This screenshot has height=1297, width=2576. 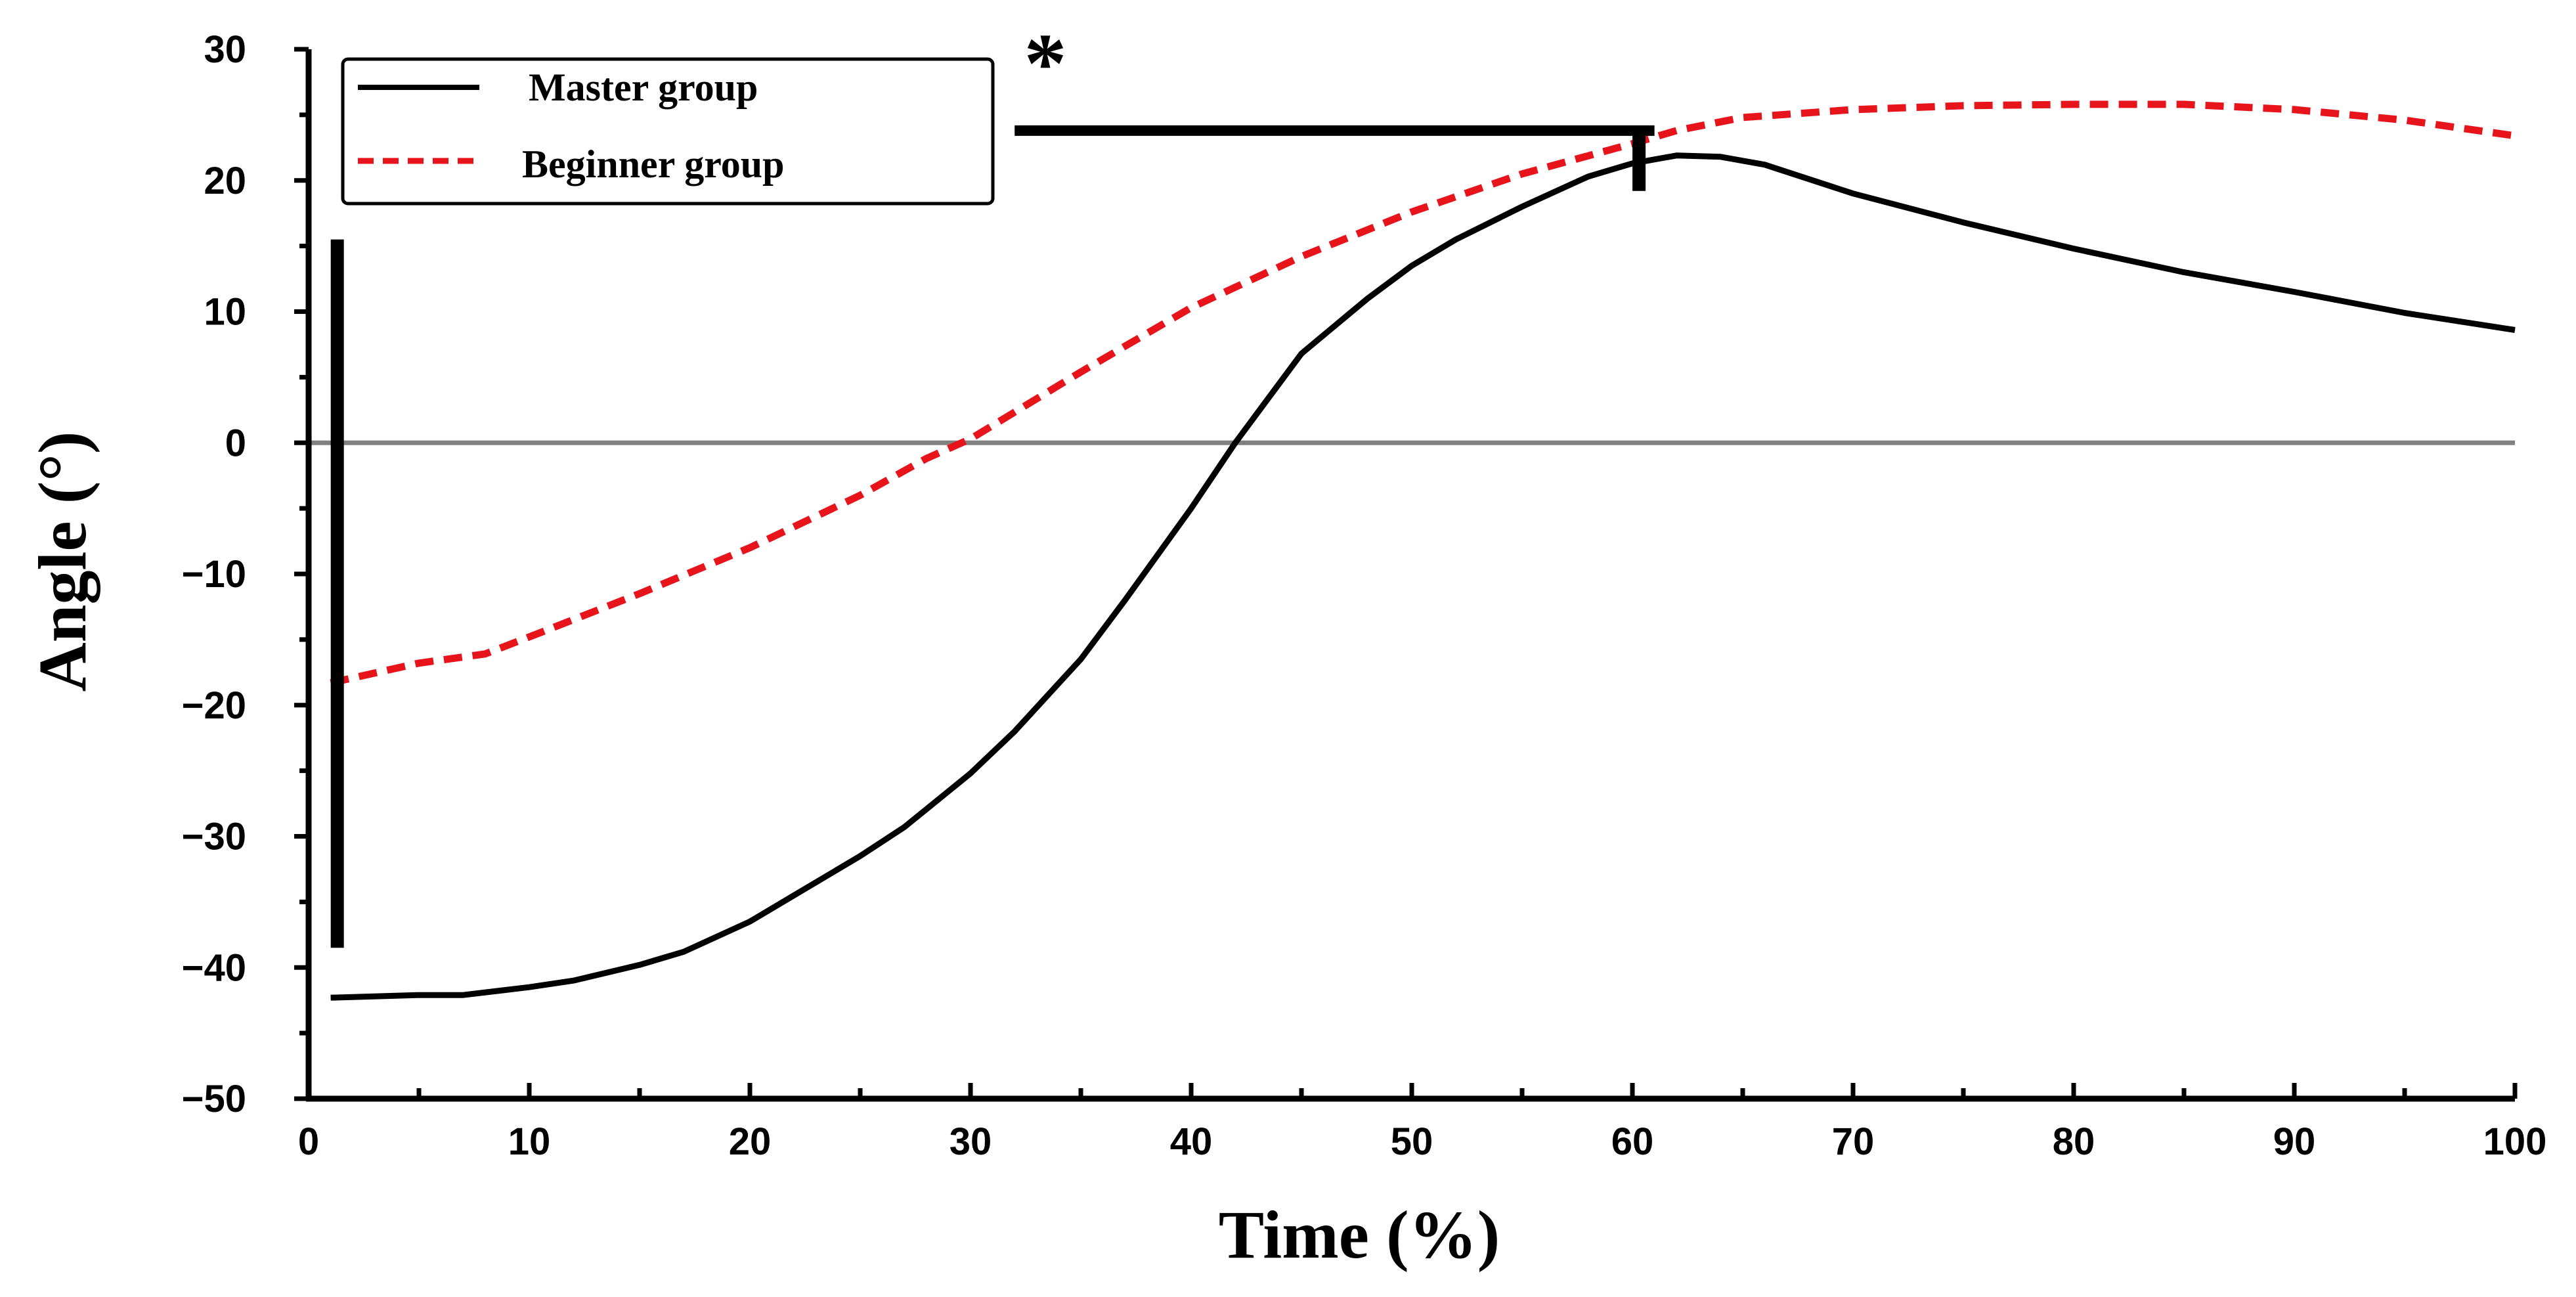 I want to click on x-tick-label: 100, so click(x=2515, y=1141).